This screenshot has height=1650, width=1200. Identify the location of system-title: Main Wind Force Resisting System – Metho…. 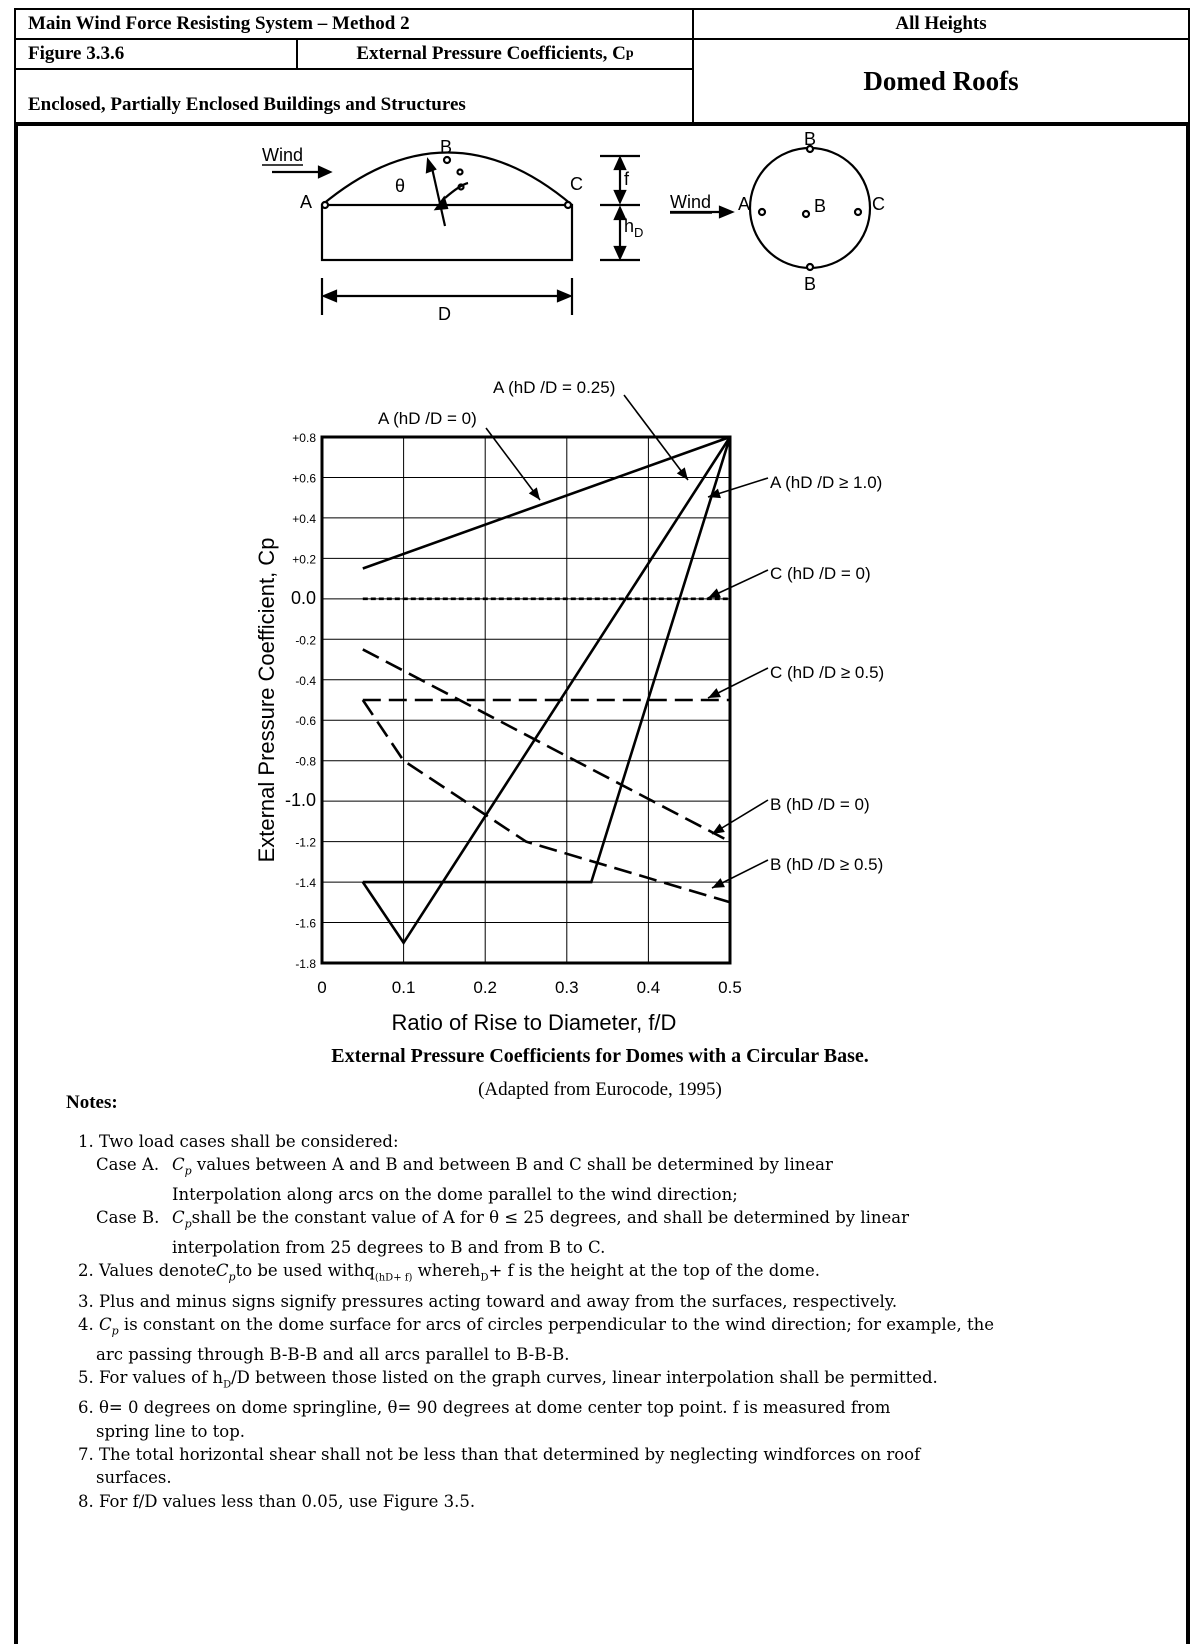
(354, 24).